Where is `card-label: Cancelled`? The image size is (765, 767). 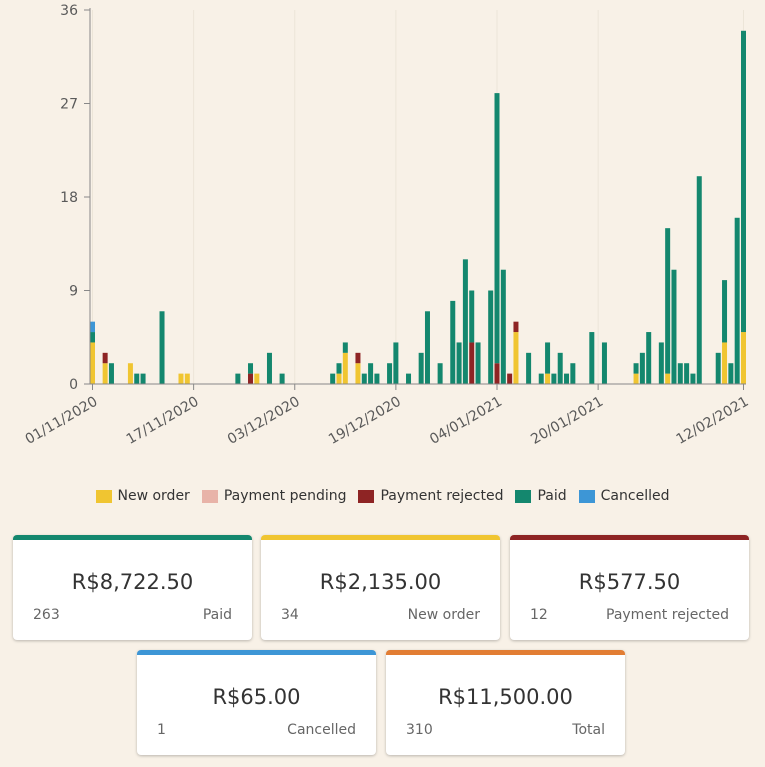 card-label: Cancelled is located at coordinates (321, 730).